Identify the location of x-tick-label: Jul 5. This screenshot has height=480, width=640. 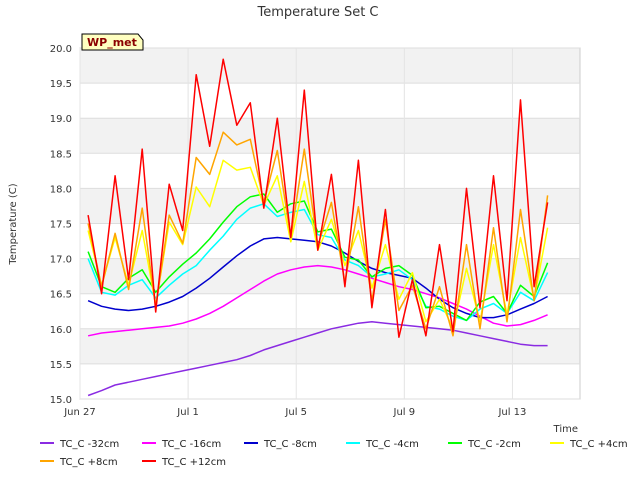
(295, 412).